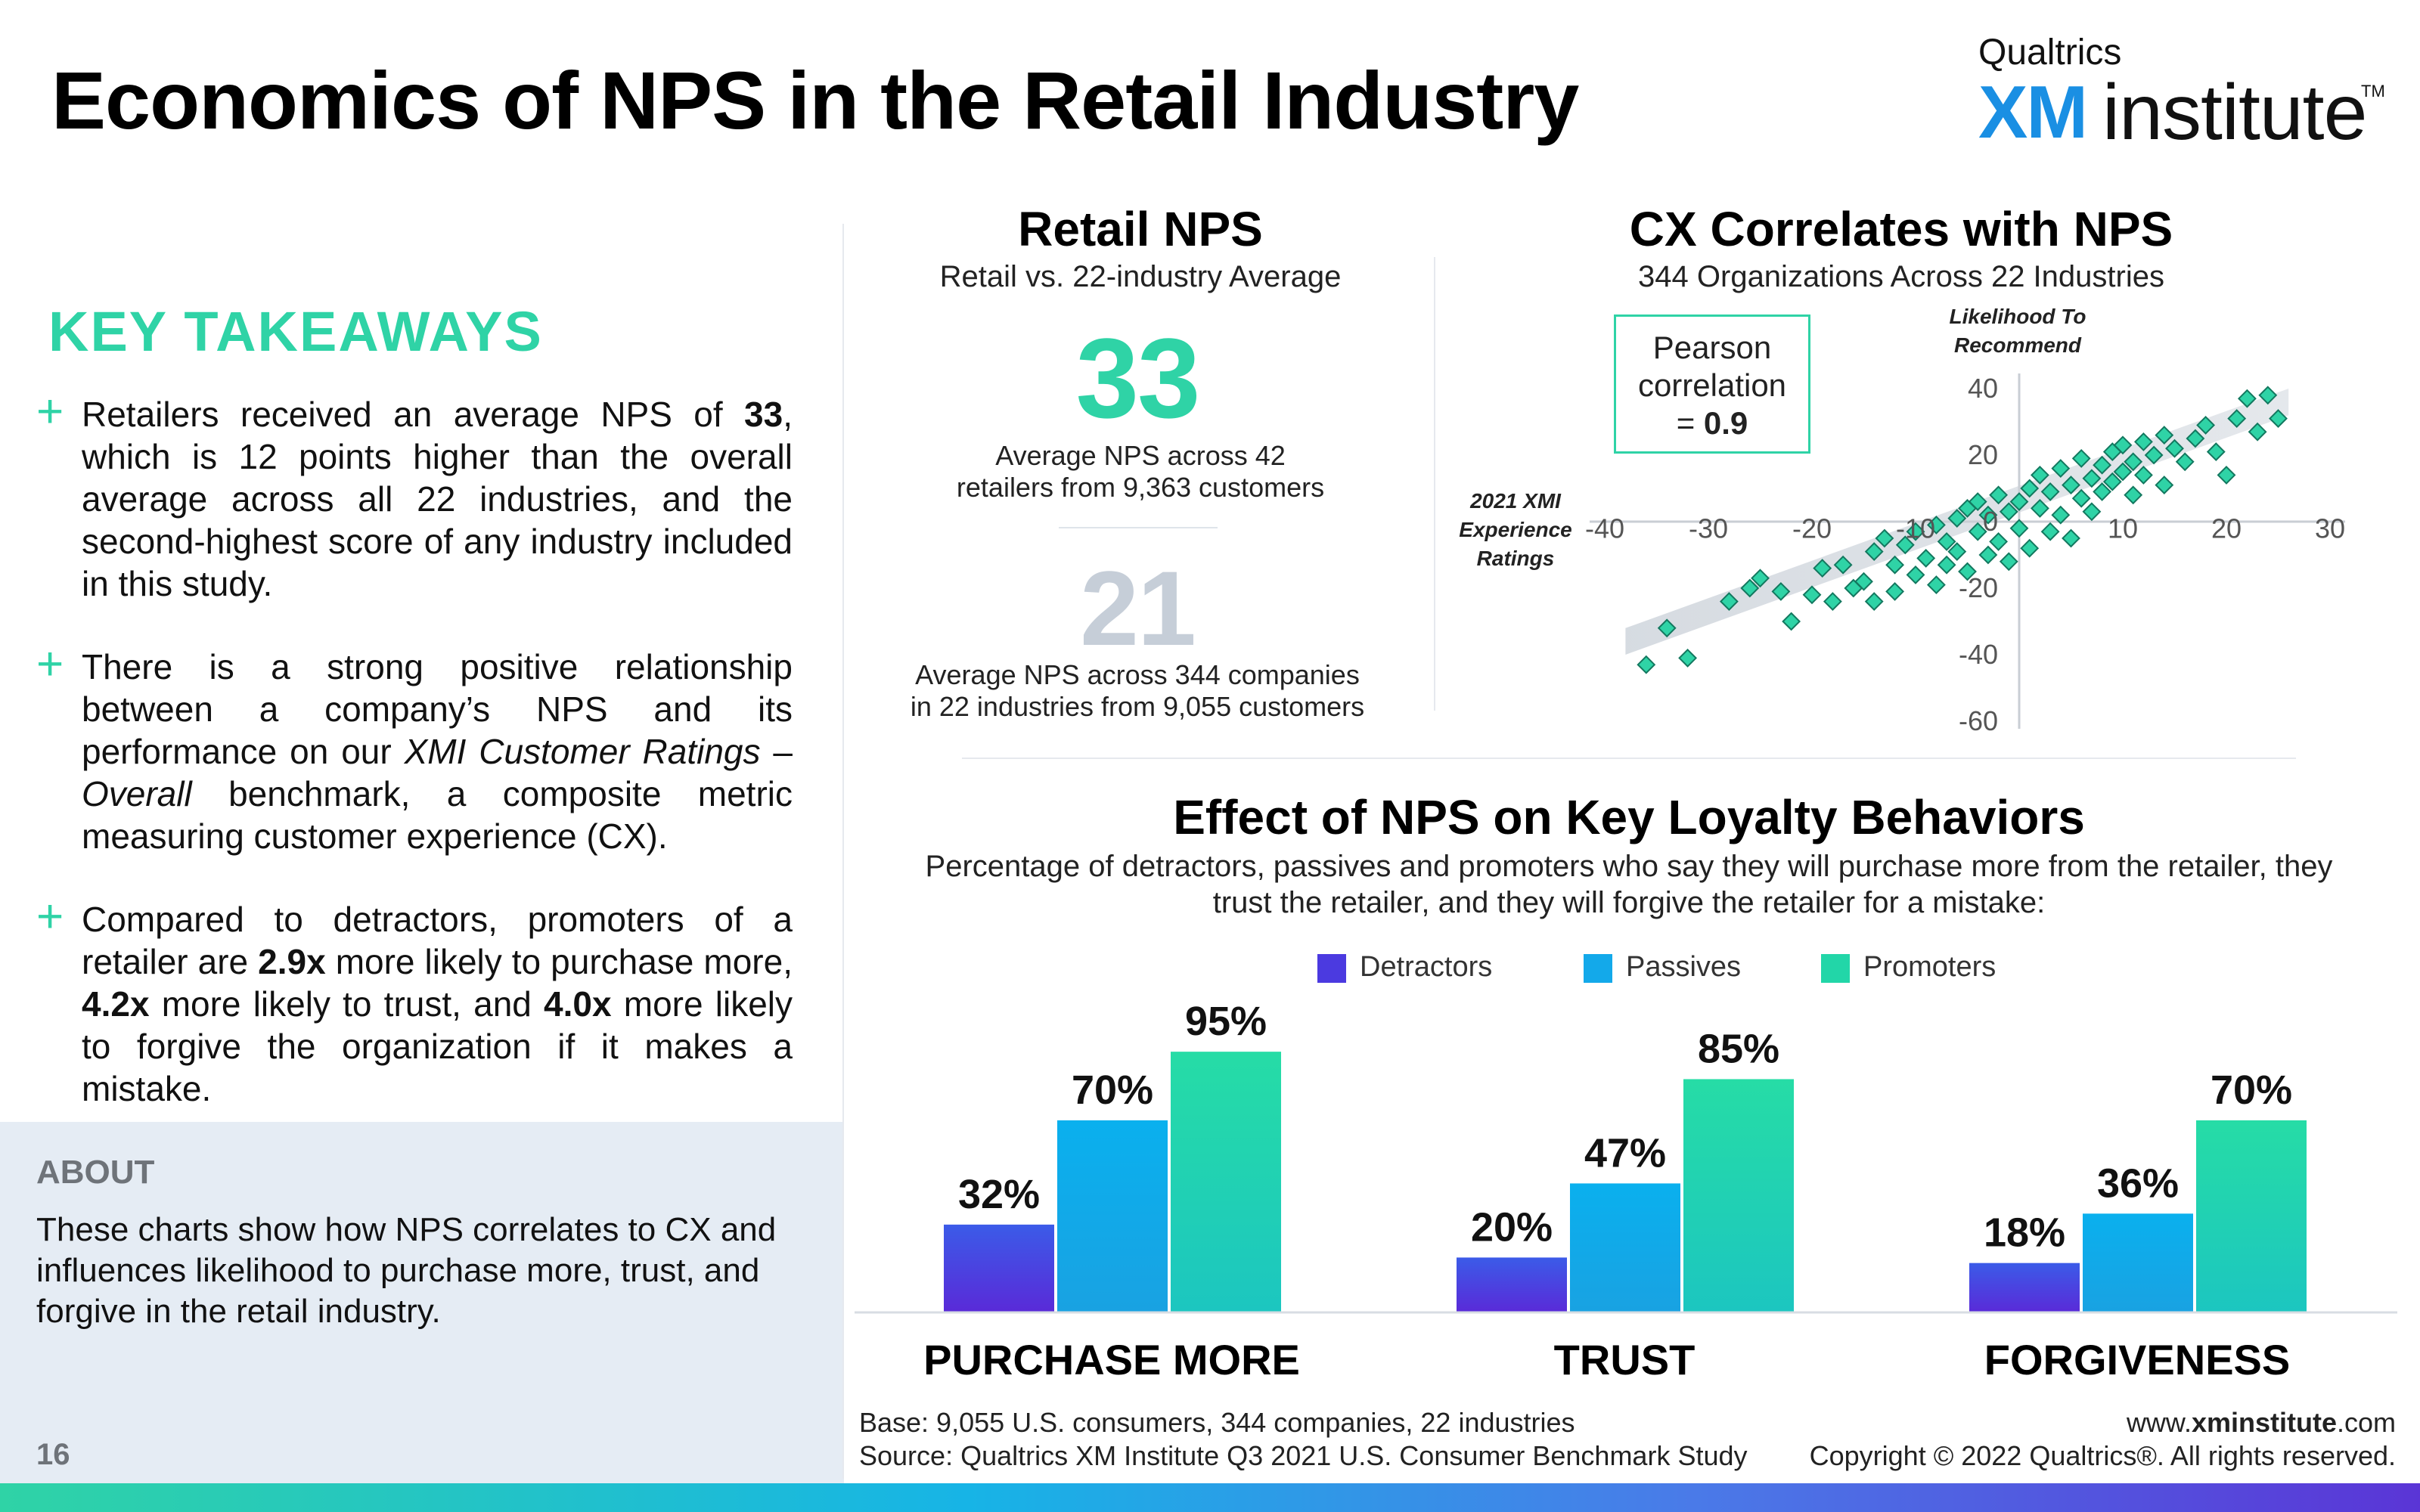 This screenshot has width=2420, height=1512. I want to click on legend-label: Passives, so click(1684, 967).